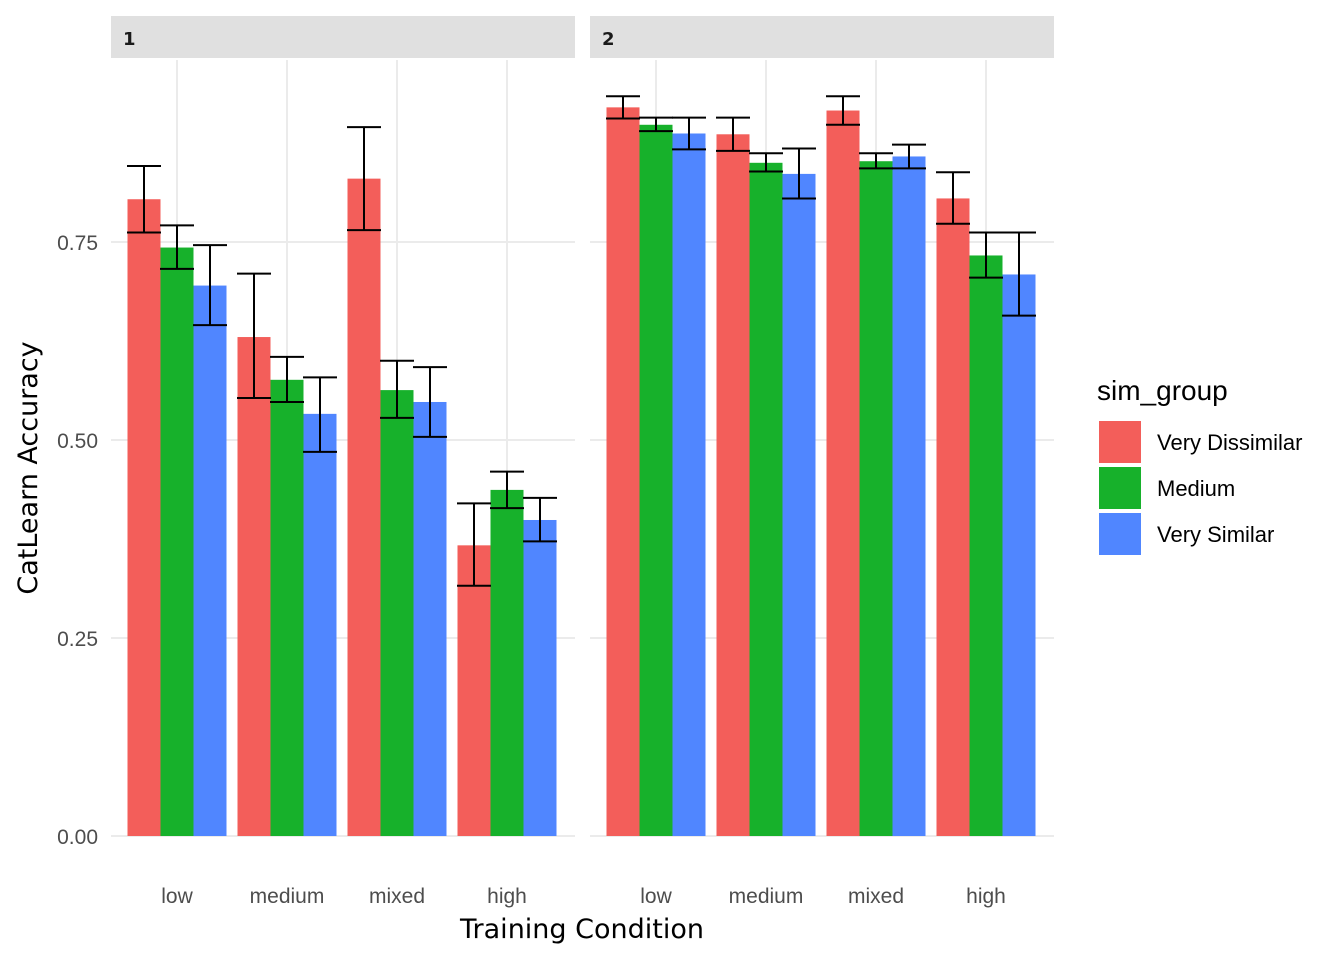 The image size is (1344, 960). I want to click on y-axis-ticks: 0.00 0.25 0.50 0.75, so click(77, 540).